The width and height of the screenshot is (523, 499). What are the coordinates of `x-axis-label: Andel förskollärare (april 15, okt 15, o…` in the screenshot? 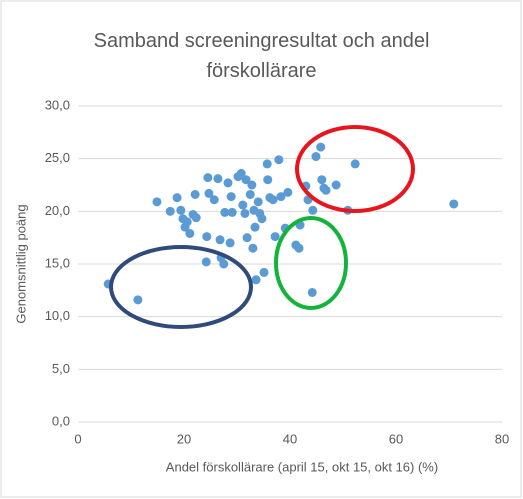 It's located at (302, 466).